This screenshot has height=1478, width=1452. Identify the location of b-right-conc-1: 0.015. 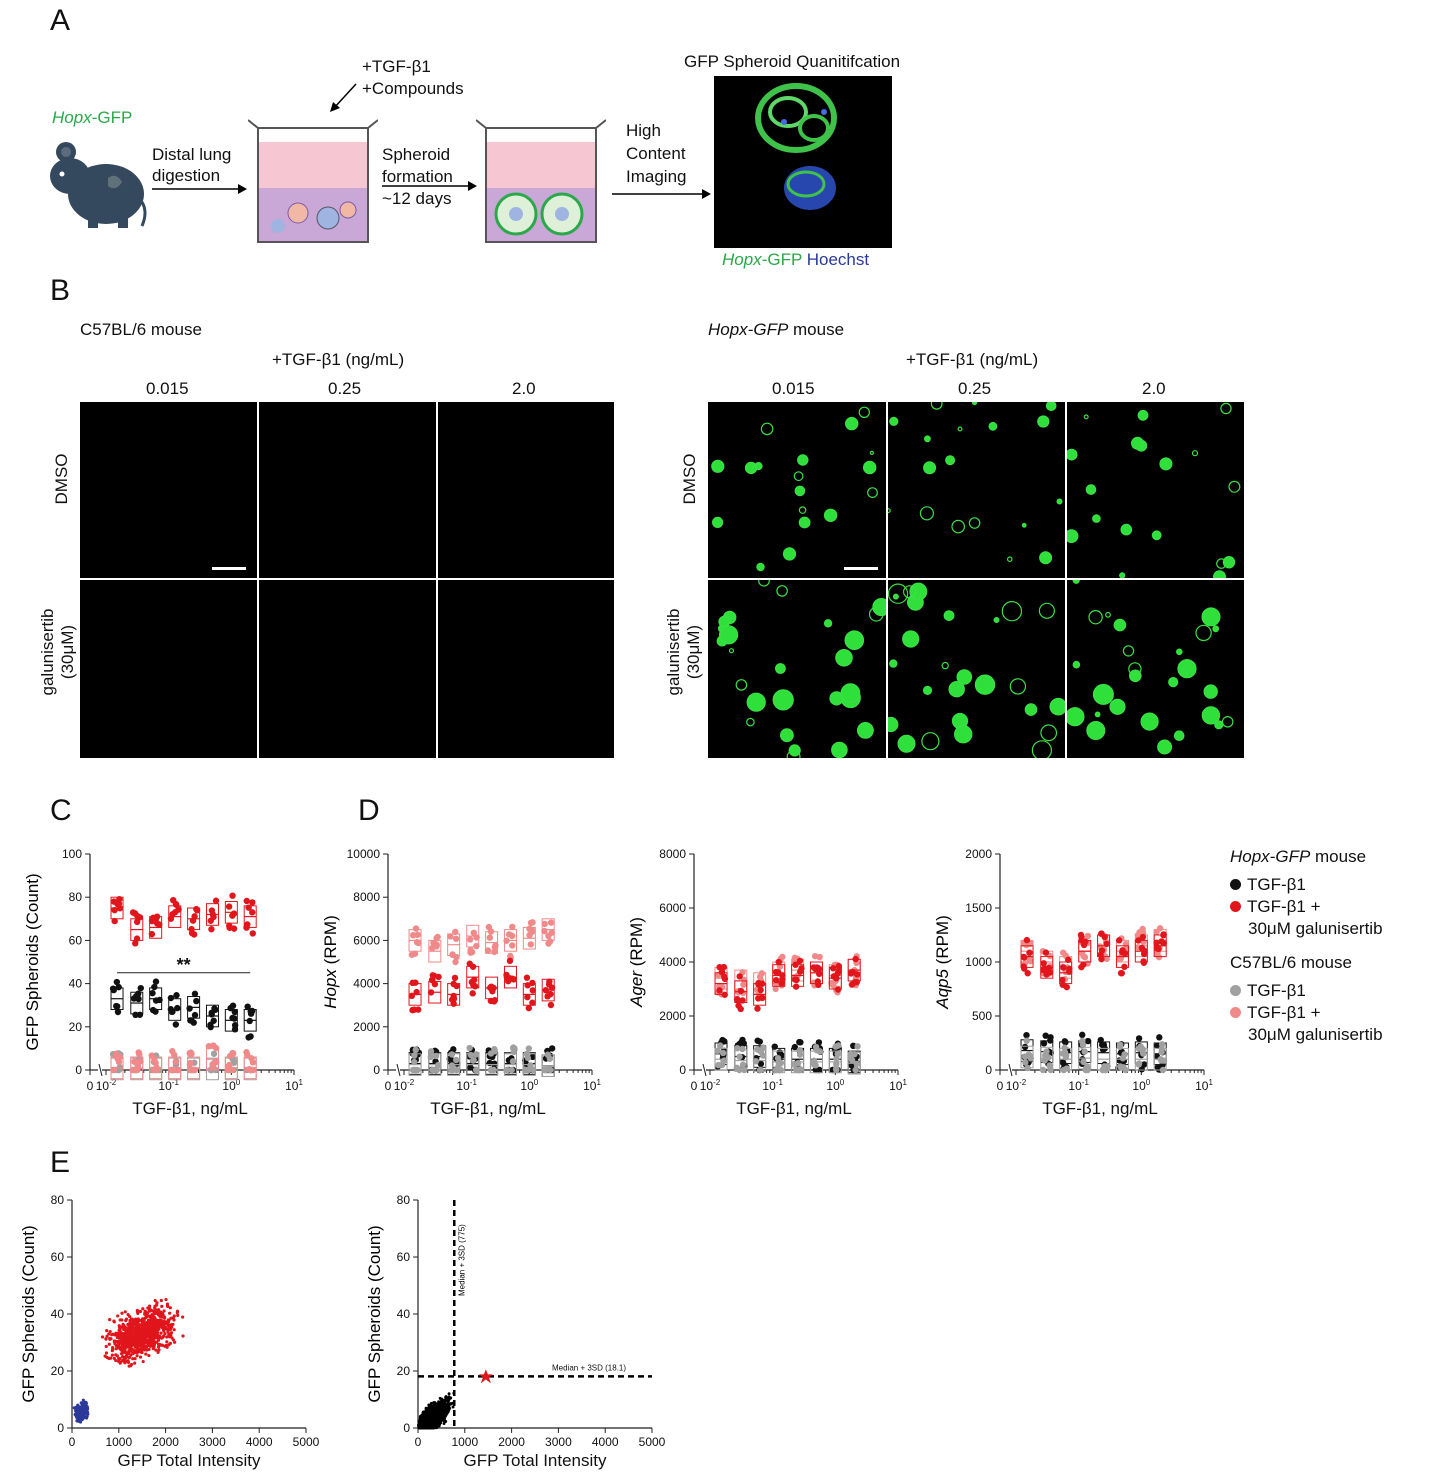
(793, 388).